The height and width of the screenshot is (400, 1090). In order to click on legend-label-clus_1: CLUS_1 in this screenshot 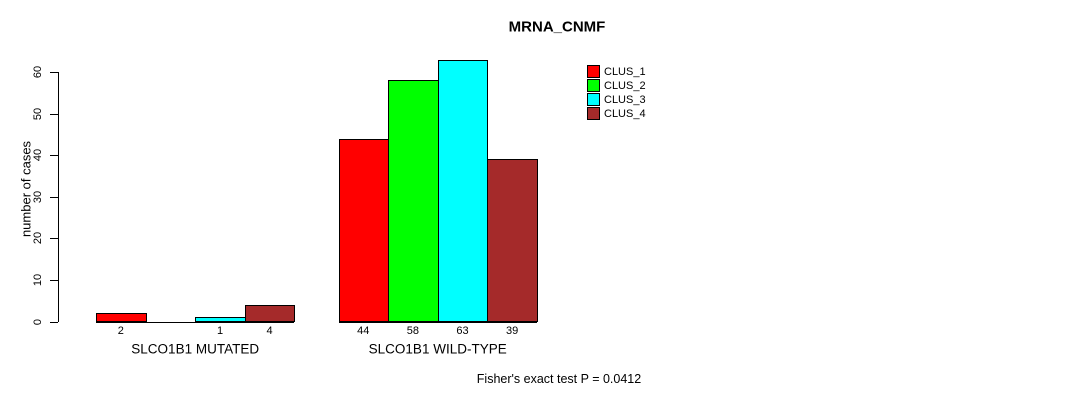, I will do `click(625, 71)`.